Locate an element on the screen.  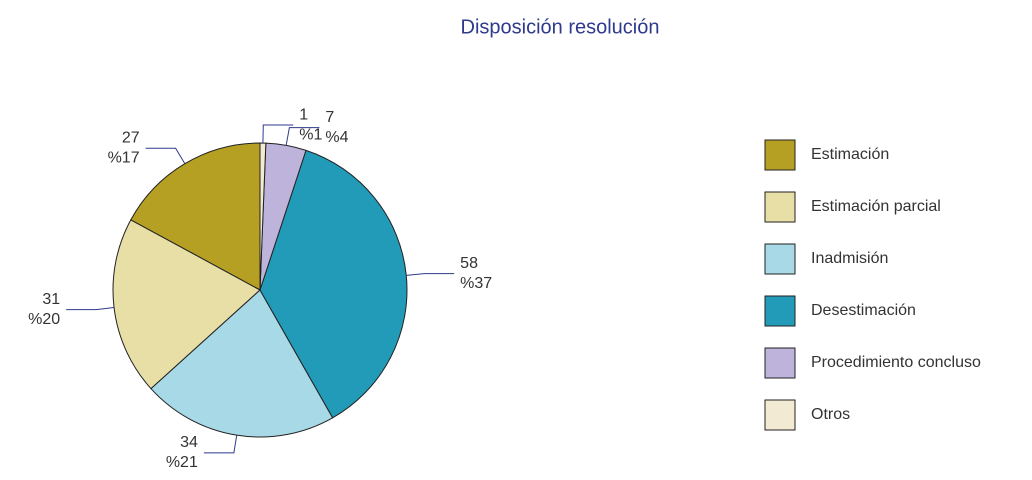
value-label: 58 is located at coordinates (469, 263).